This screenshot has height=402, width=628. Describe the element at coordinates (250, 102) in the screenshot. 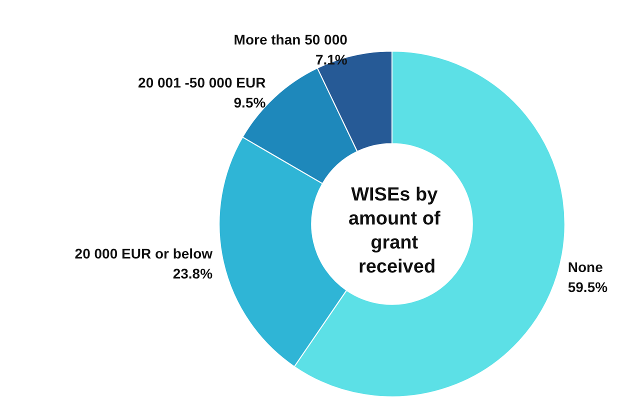

I see `data-label: 9.5%` at that location.